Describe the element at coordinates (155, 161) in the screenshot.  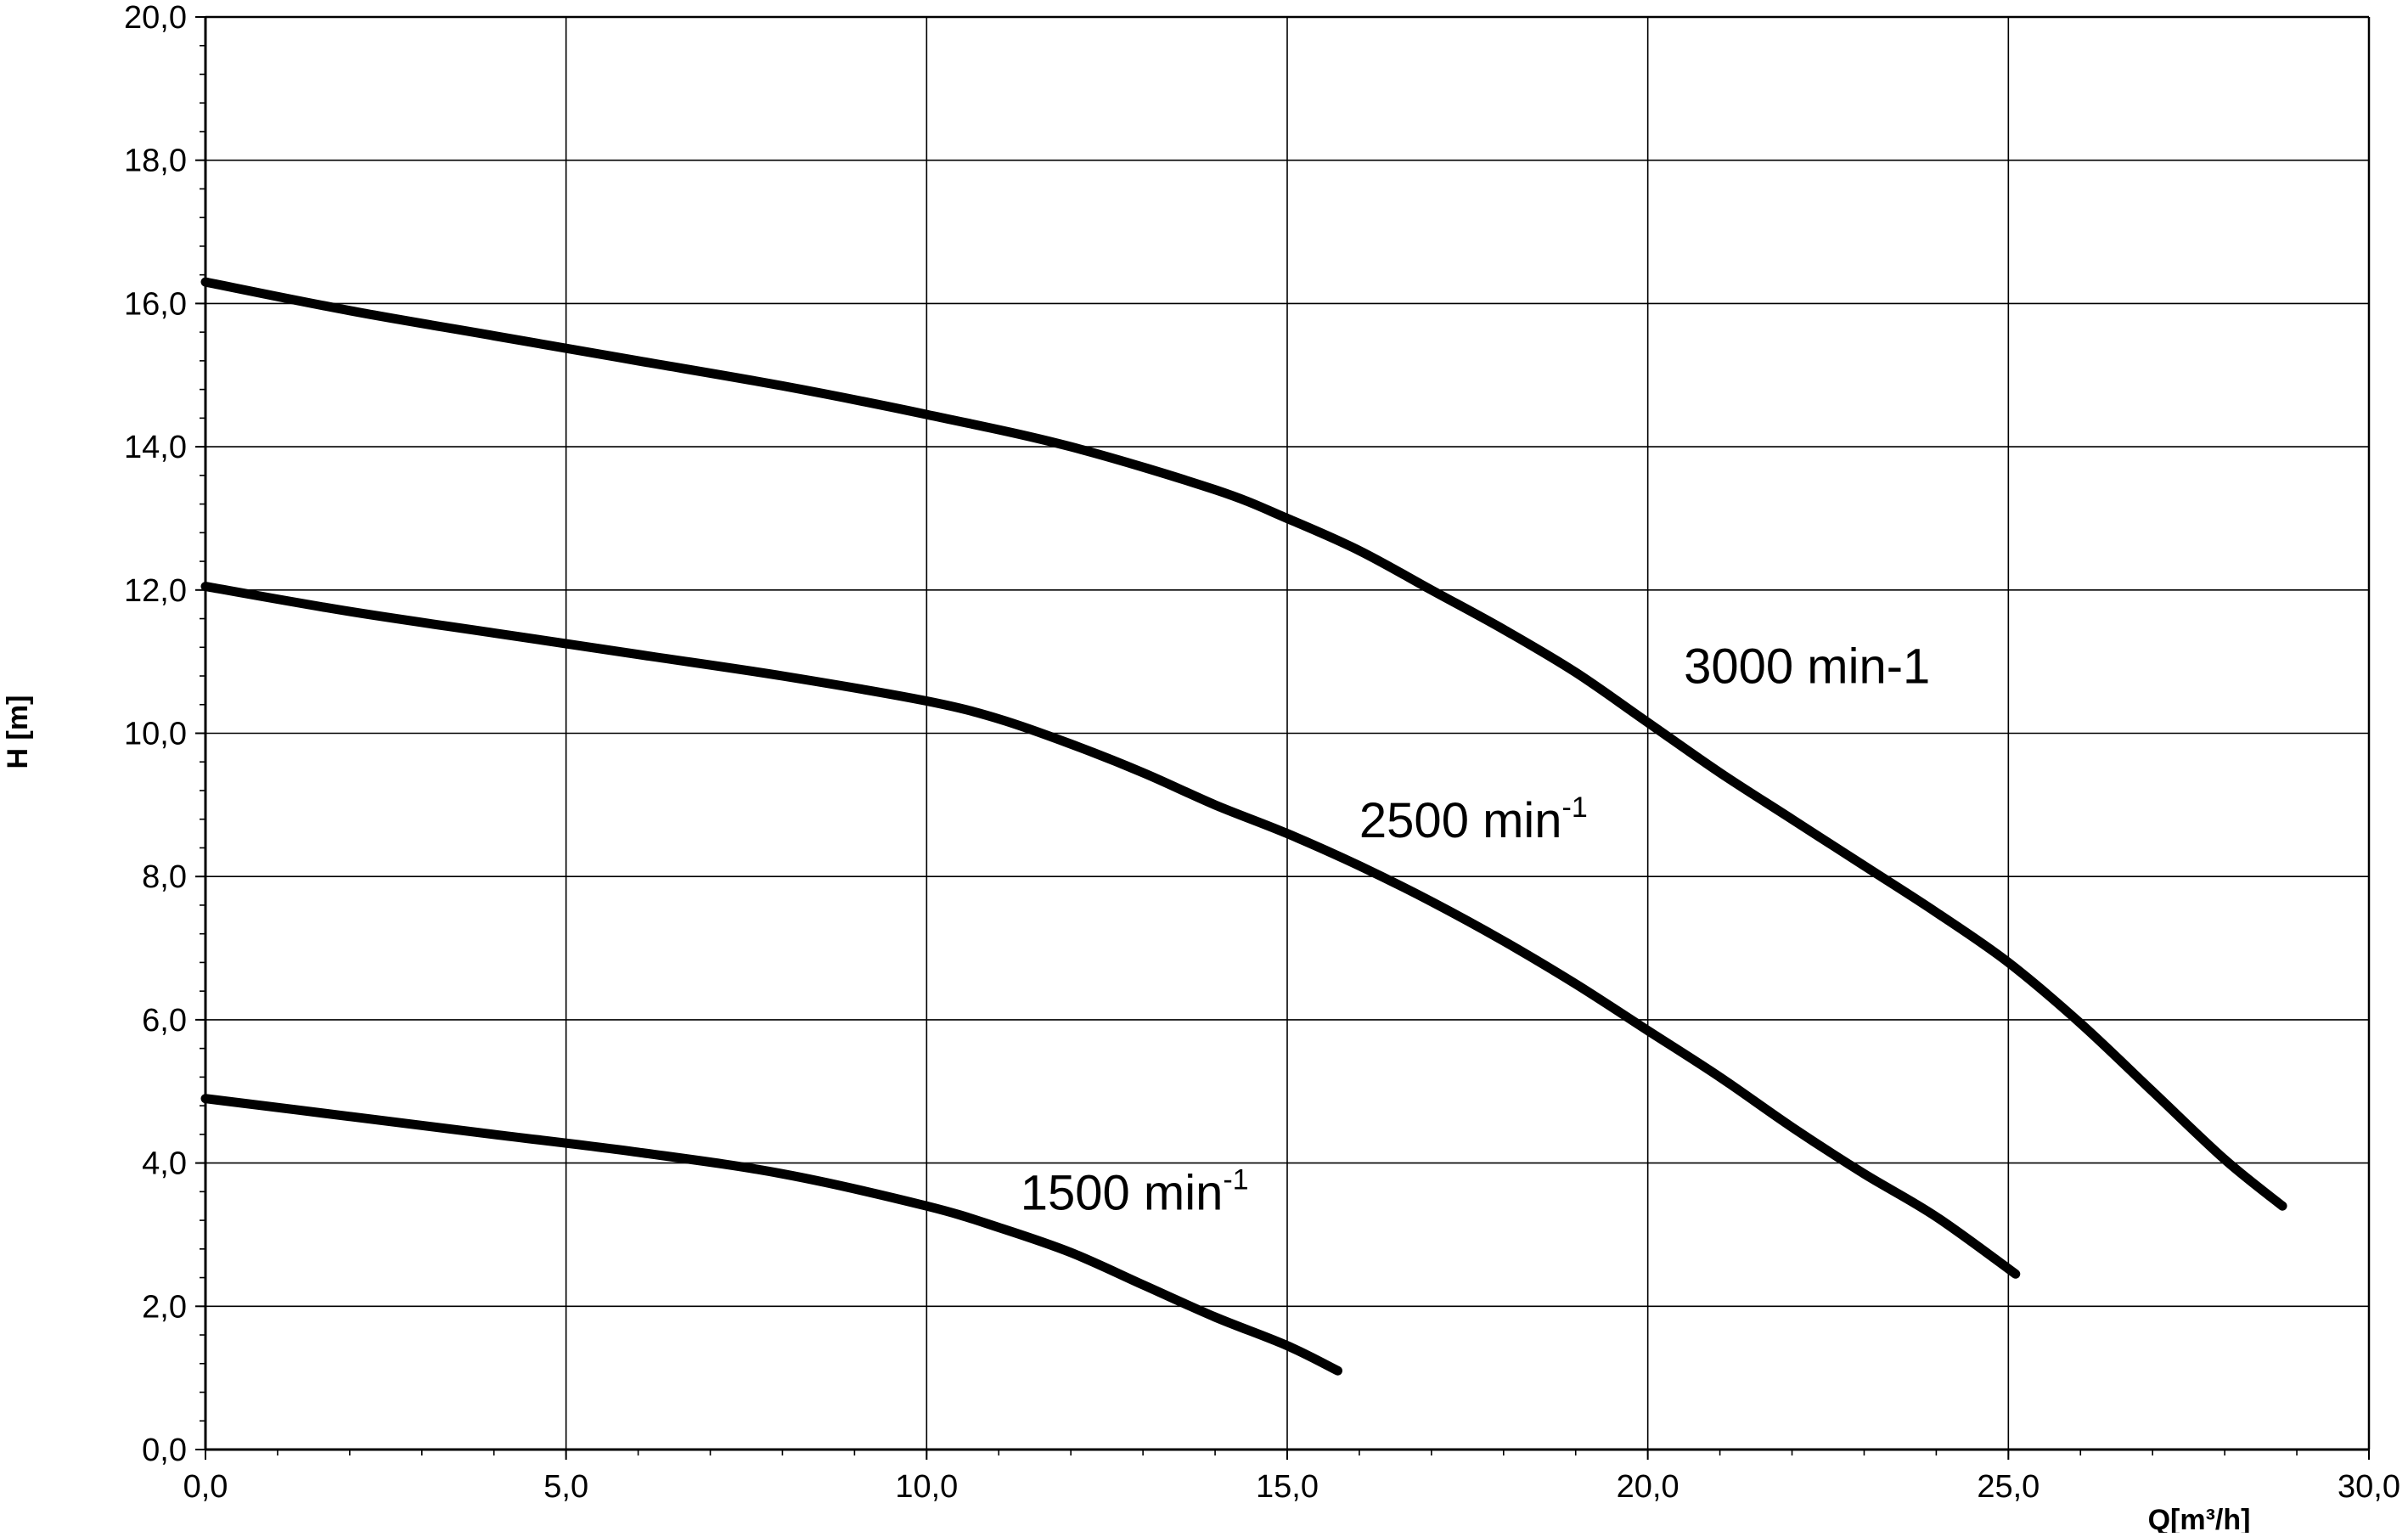
I see `y-tick-label: 18,0` at that location.